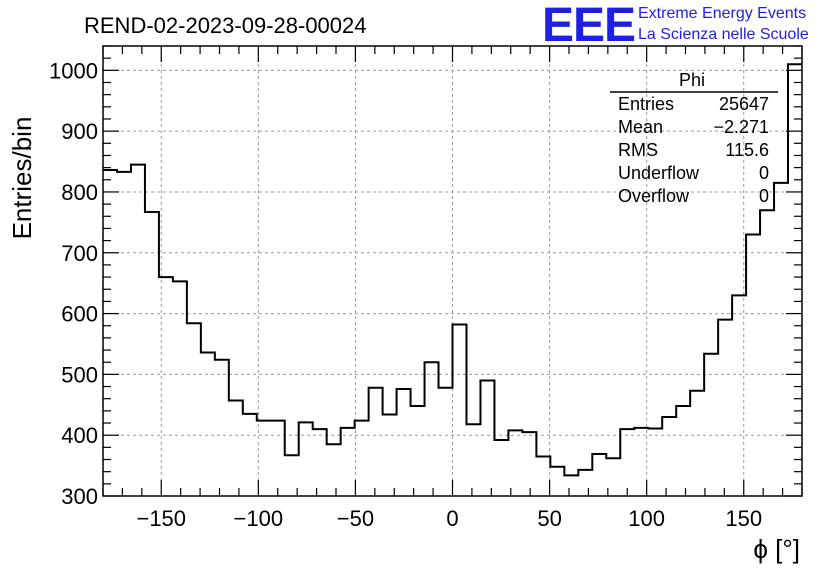 The image size is (836, 572). I want to click on logo-mark: EEE, so click(588, 26).